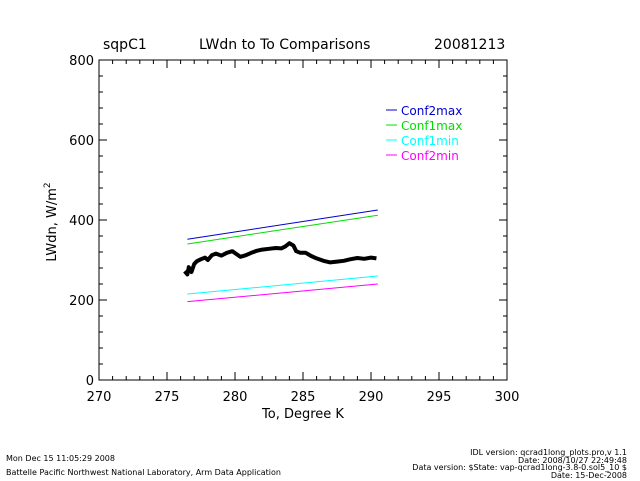  Describe the element at coordinates (430, 156) in the screenshot. I see `legend-label: Conf2min` at that location.